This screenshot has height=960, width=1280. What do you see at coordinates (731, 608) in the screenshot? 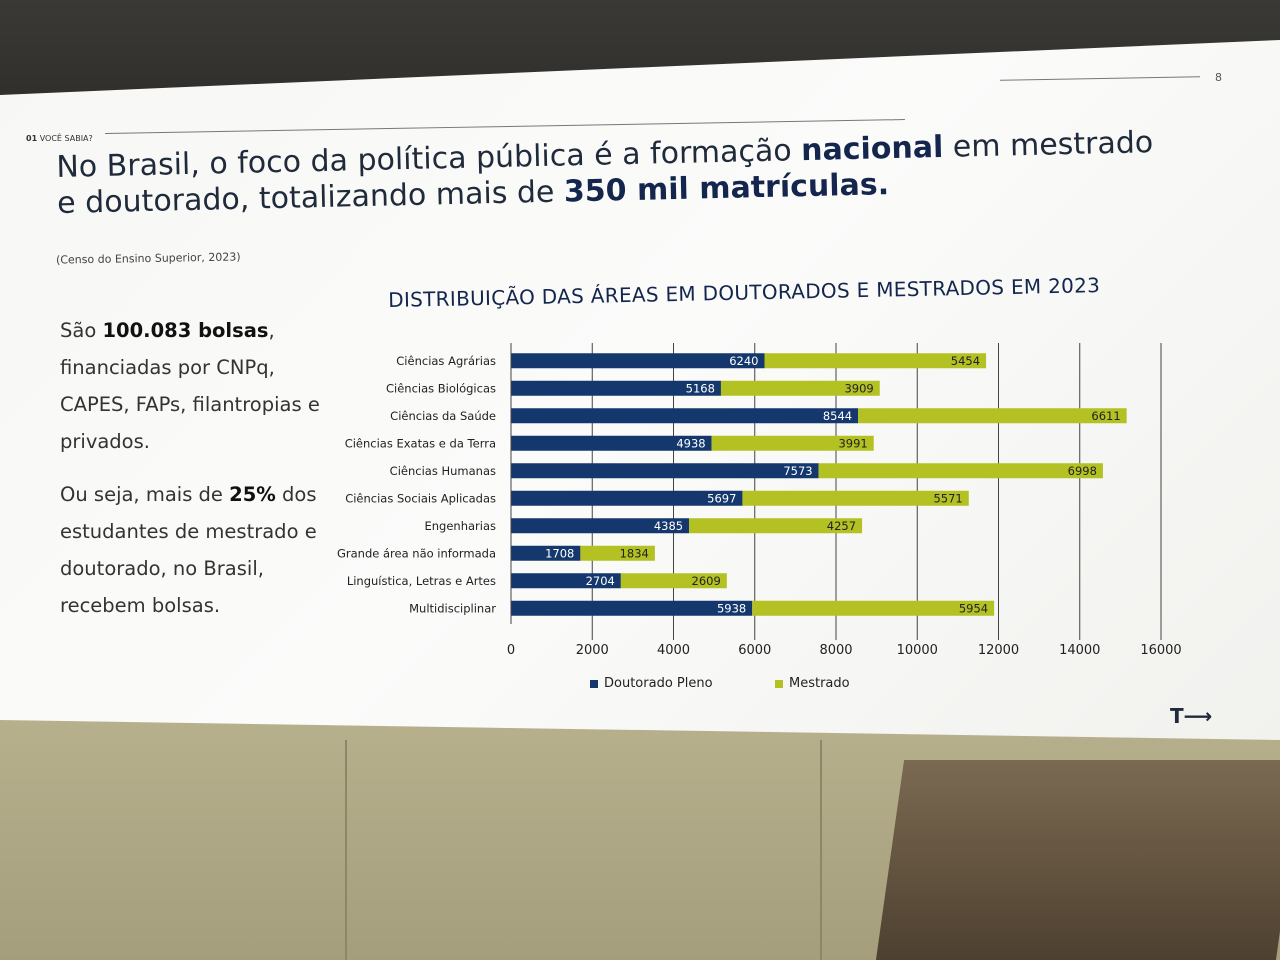
I see `data-label: 5938` at bounding box center [731, 608].